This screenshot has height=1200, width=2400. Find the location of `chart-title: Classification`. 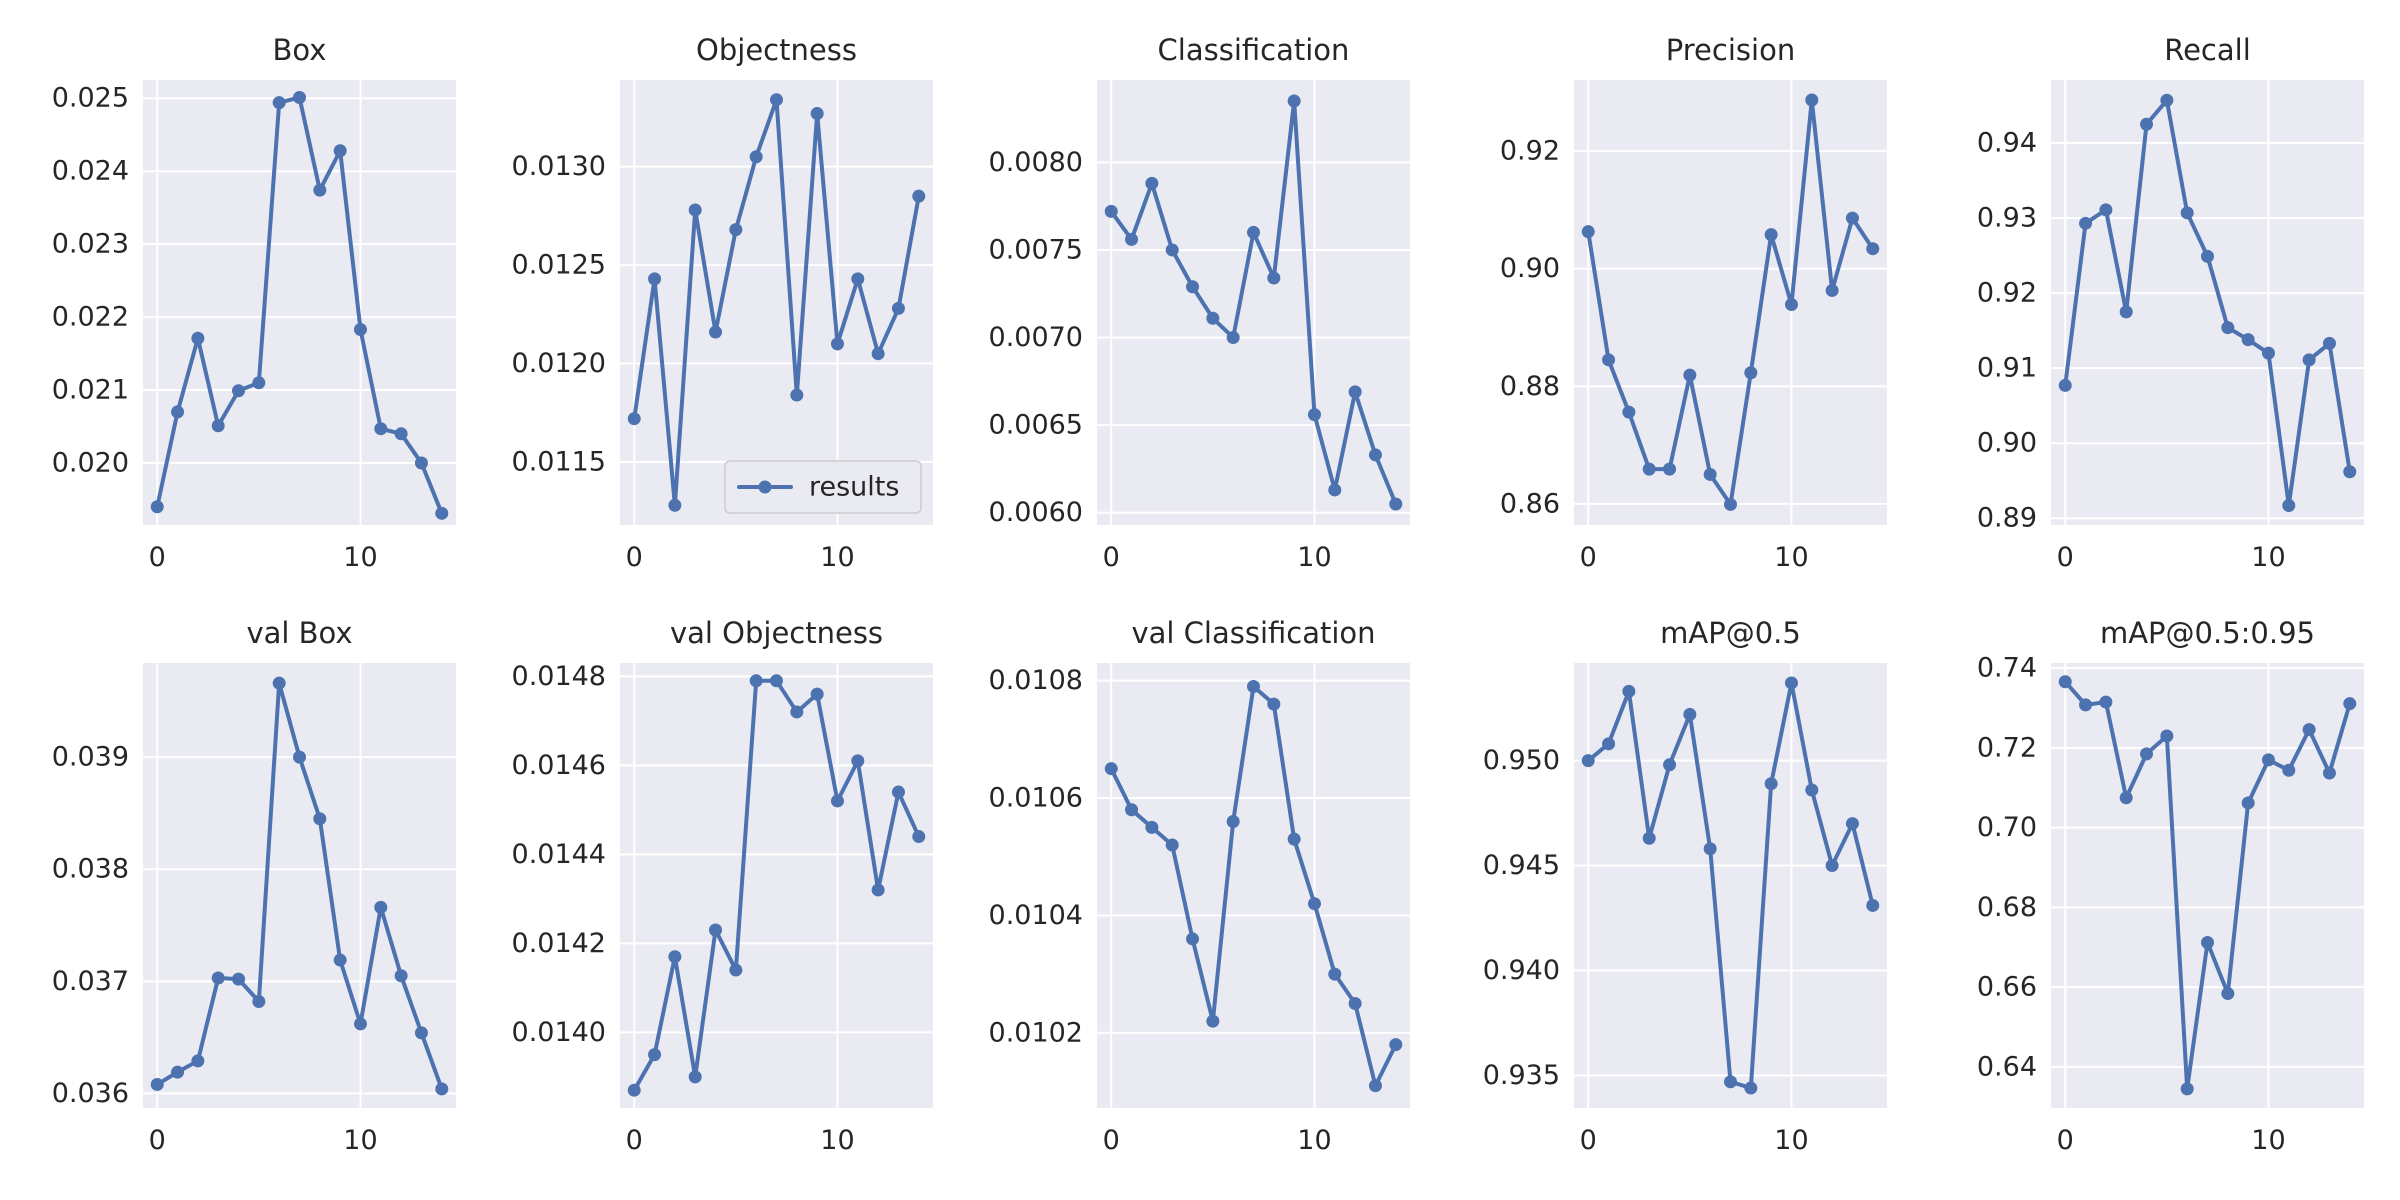

chart-title: Classification is located at coordinates (1254, 50).